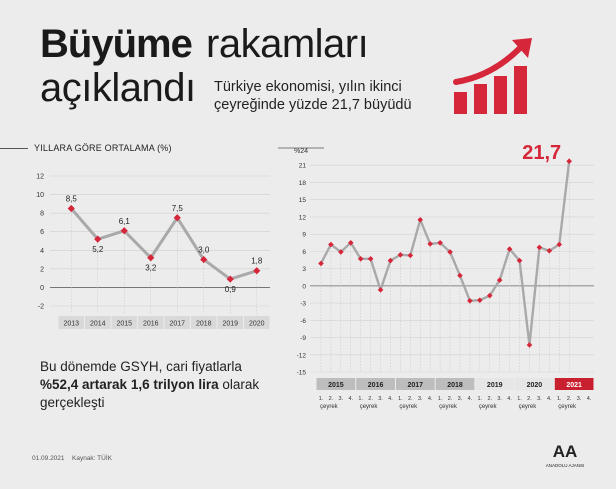 Image resolution: width=616 pixels, height=489 pixels. I want to click on right-y-tick-label: -12, so click(302, 355).